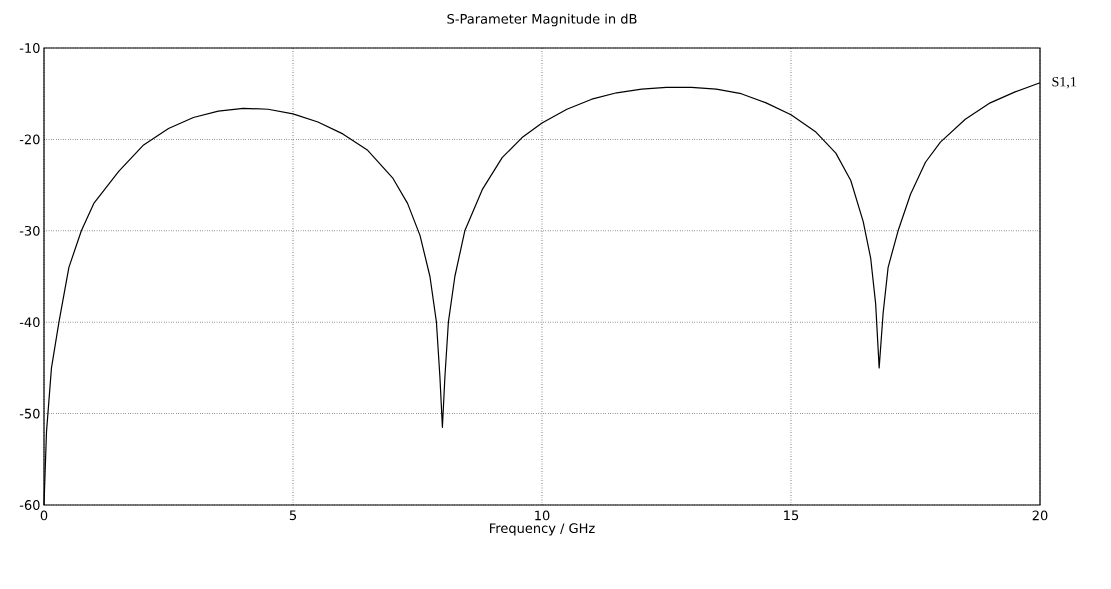 The image size is (1111, 589). Describe the element at coordinates (1040, 515) in the screenshot. I see `x-tick-label: 20` at that location.